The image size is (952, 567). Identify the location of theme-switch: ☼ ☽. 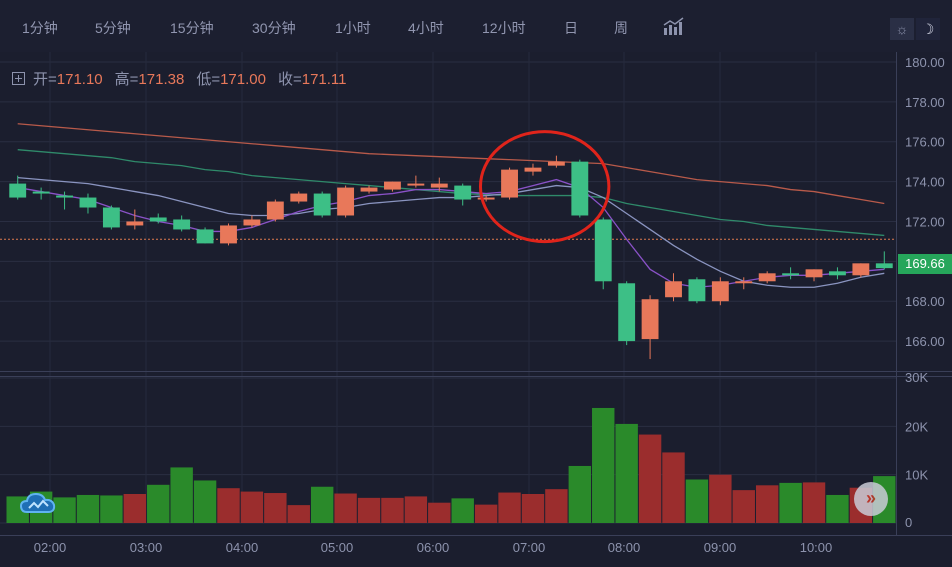
(916, 29).